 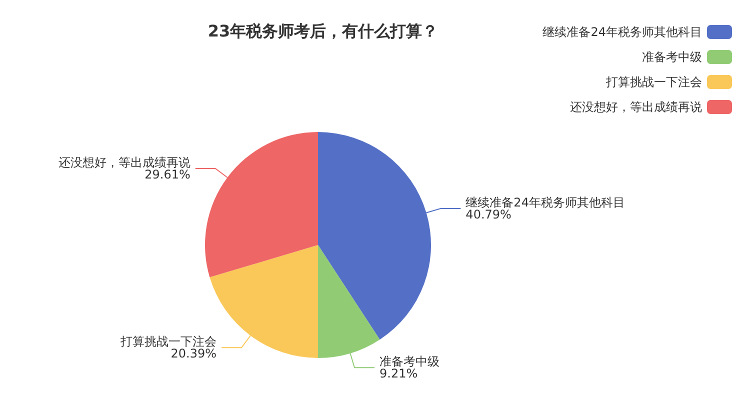 I want to click on legend-label: 继续准备24年税务师其他科目, so click(x=622, y=32).